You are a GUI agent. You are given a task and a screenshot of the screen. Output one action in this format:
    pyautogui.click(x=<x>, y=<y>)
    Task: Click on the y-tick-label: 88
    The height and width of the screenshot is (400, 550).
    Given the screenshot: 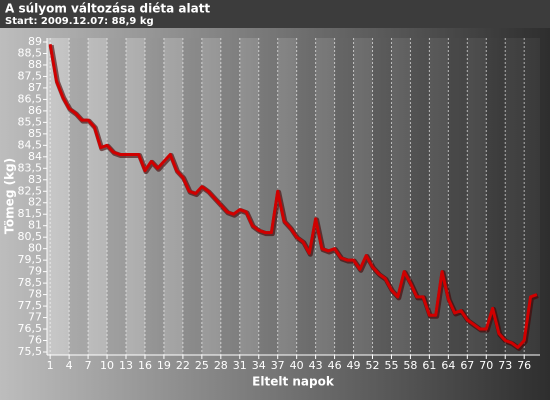 What is the action you would take?
    pyautogui.click(x=35, y=64)
    